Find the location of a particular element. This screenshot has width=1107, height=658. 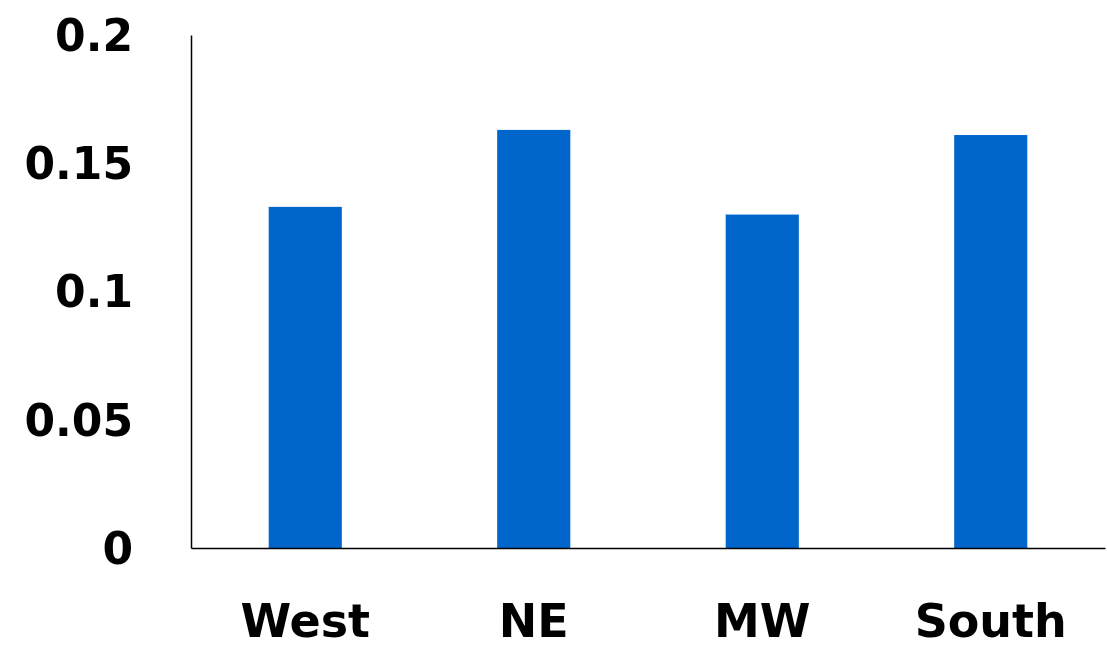

x-tick-label: South is located at coordinates (990, 620).